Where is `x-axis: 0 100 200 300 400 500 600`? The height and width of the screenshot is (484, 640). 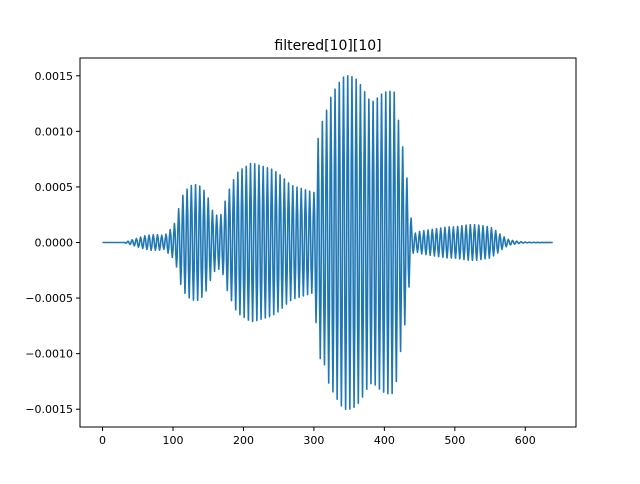 x-axis: 0 100 200 300 400 500 600 is located at coordinates (317, 437).